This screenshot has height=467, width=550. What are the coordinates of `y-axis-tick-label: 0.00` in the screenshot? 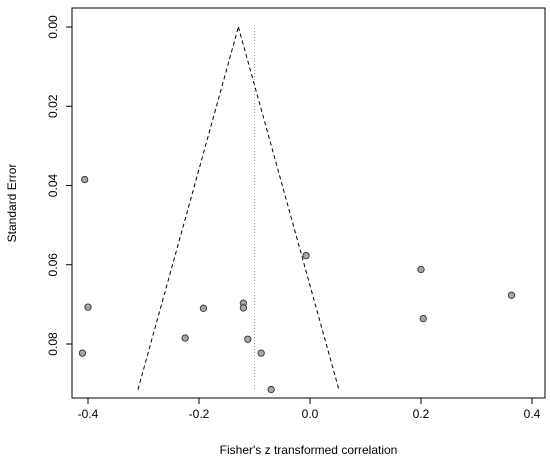 It's located at (53, 27).